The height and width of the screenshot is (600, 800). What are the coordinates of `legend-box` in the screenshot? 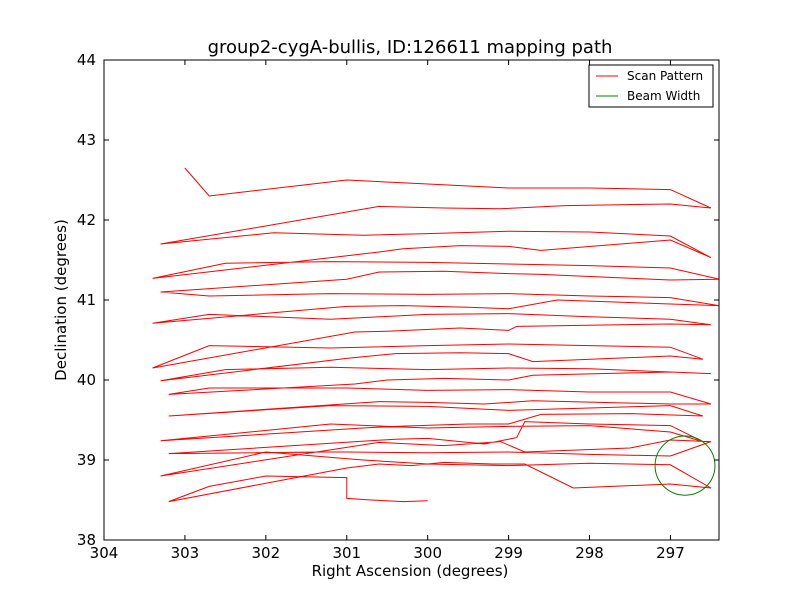 It's located at (651, 86).